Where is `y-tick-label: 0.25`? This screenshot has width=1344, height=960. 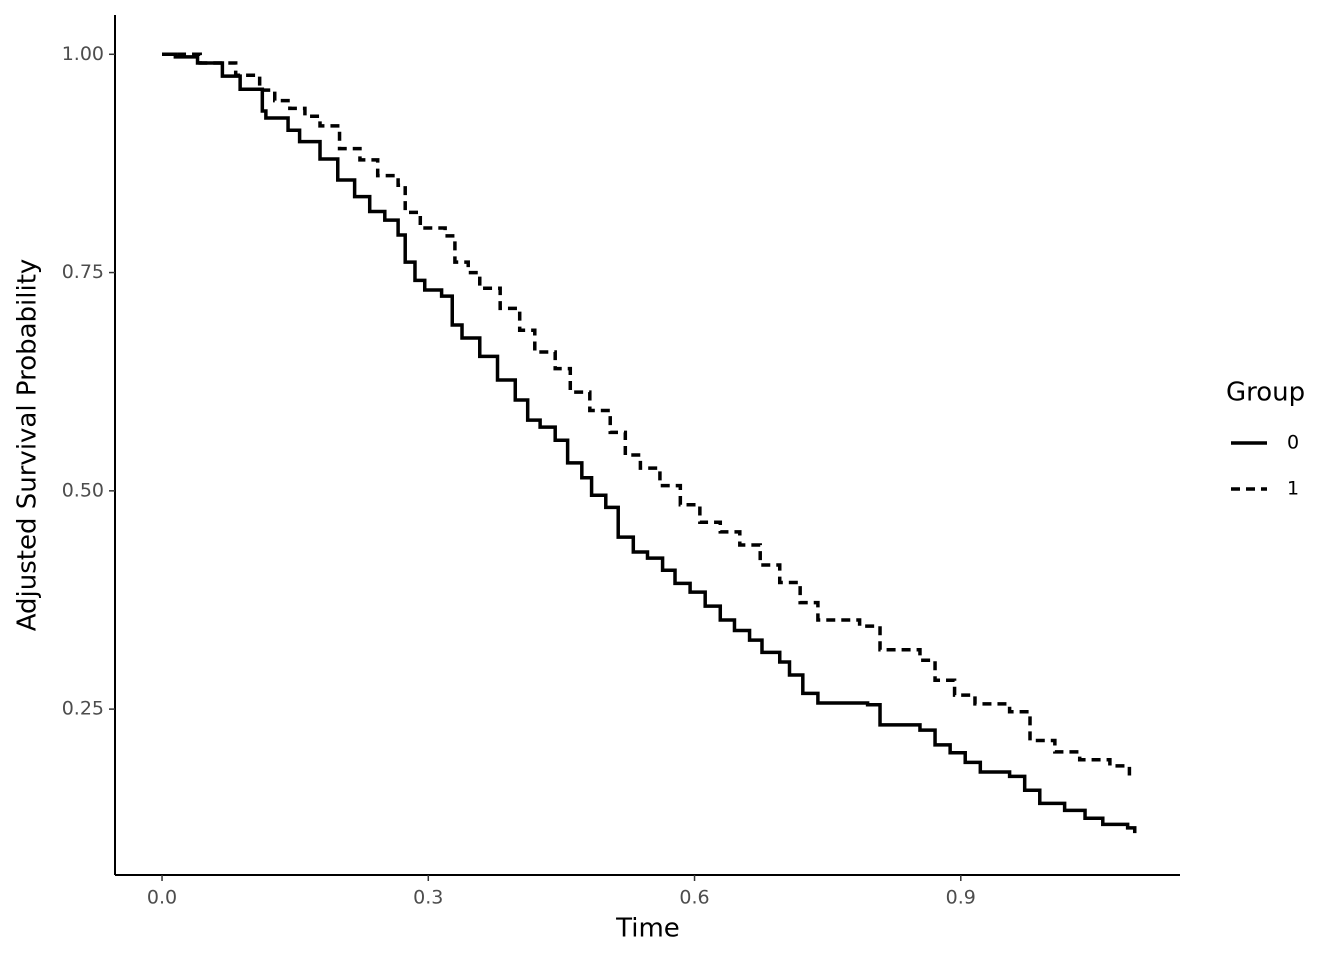 y-tick-label: 0.25 is located at coordinates (83, 709).